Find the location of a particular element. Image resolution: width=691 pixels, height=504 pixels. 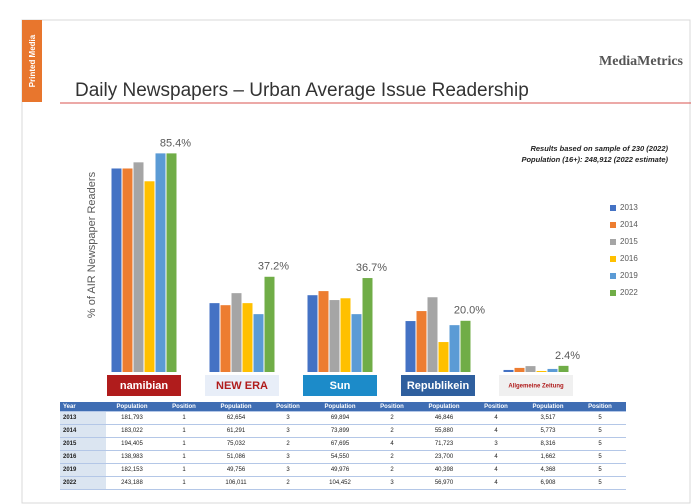

table-row: 2015 194,405 1 75,032 2 67,695 4 71,723 3 8,316 5 is located at coordinates (343, 444).